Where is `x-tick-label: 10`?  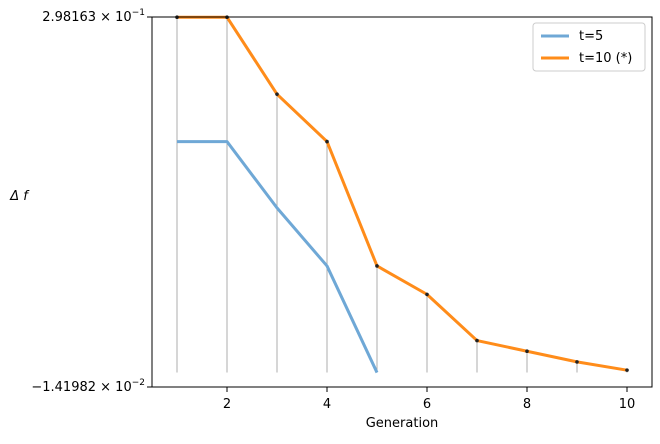
x-tick-label: 10 is located at coordinates (627, 404).